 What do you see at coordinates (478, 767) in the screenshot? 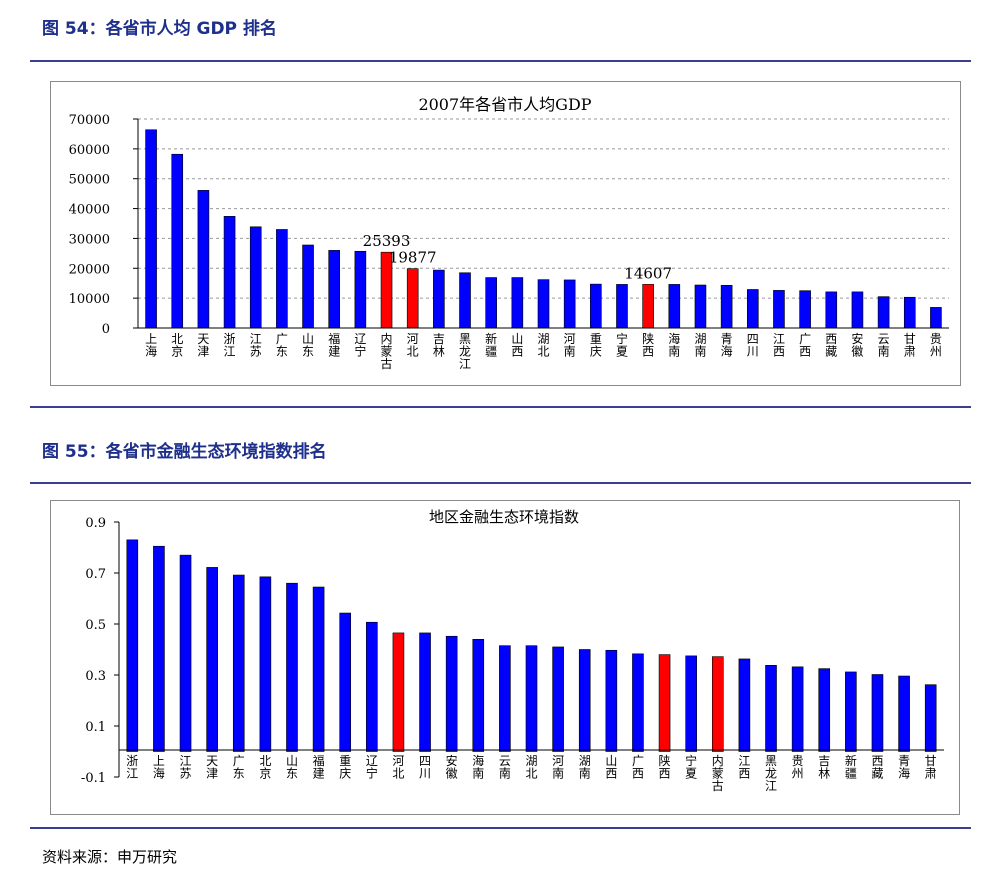
I see `x-tick-label: 海南` at bounding box center [478, 767].